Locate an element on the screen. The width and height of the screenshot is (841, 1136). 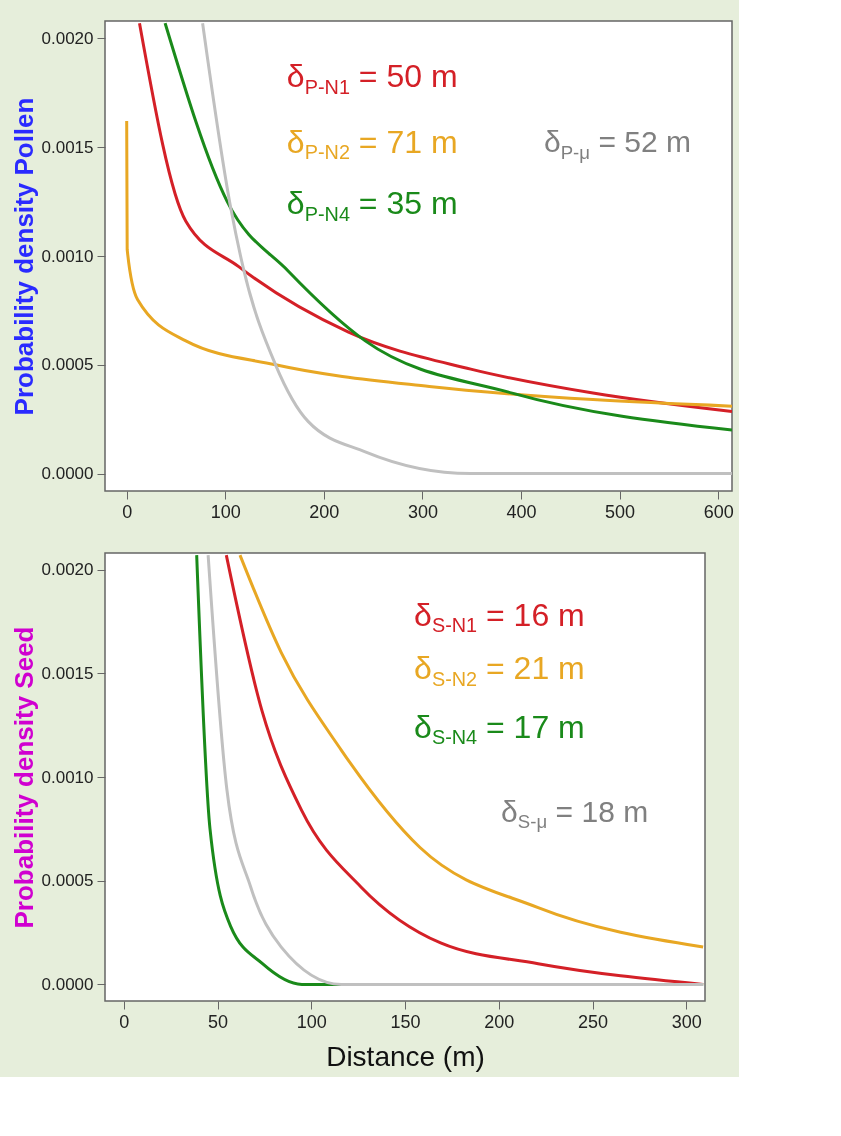
y-axis-title: Probability density Seed is located at coordinates (23, 777).